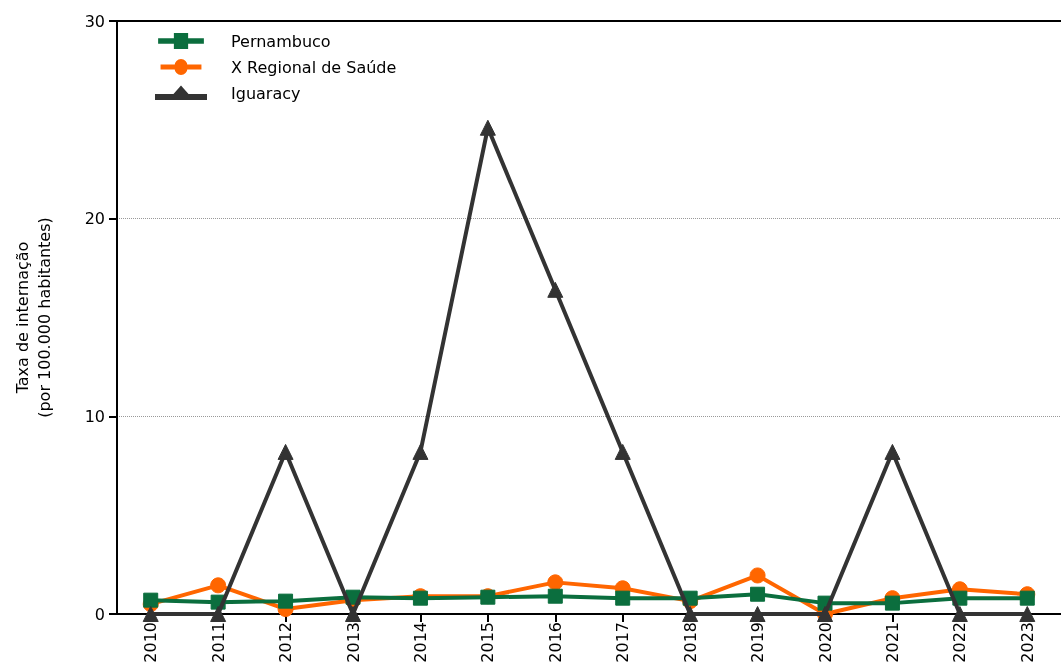 The height and width of the screenshot is (672, 1061). Describe the element at coordinates (623, 642) in the screenshot. I see `x-tick-label: 2017` at that location.